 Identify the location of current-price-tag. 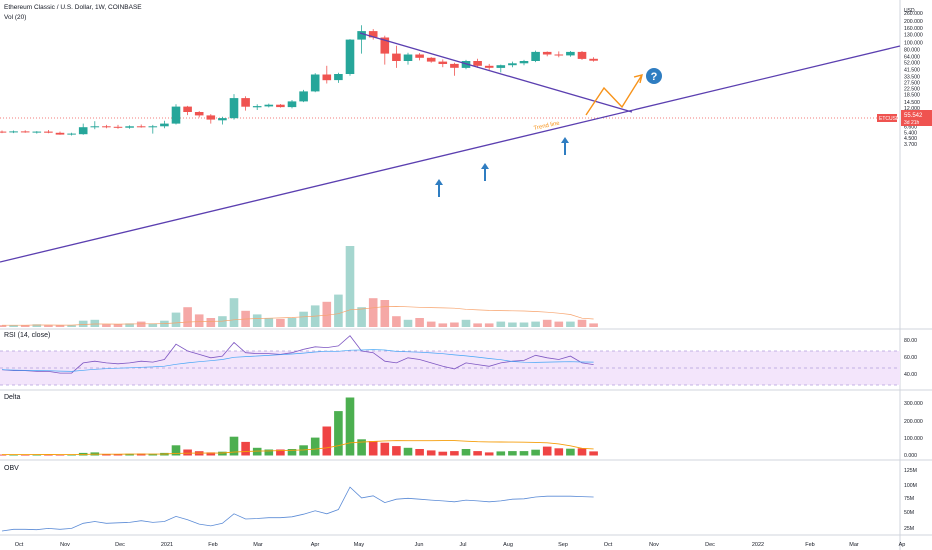
(916, 118).